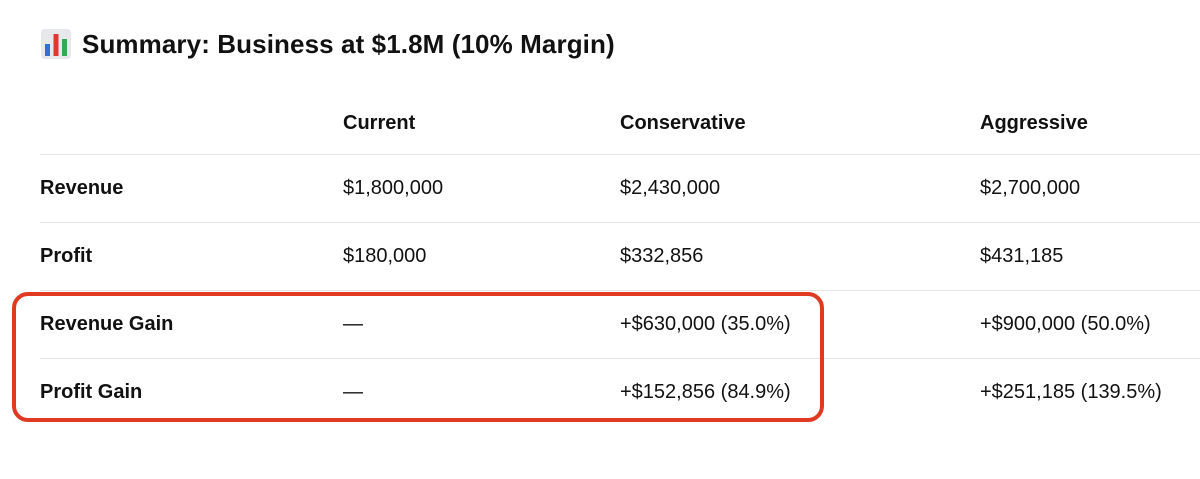  Describe the element at coordinates (481, 123) in the screenshot. I see `header-current: Current` at that location.